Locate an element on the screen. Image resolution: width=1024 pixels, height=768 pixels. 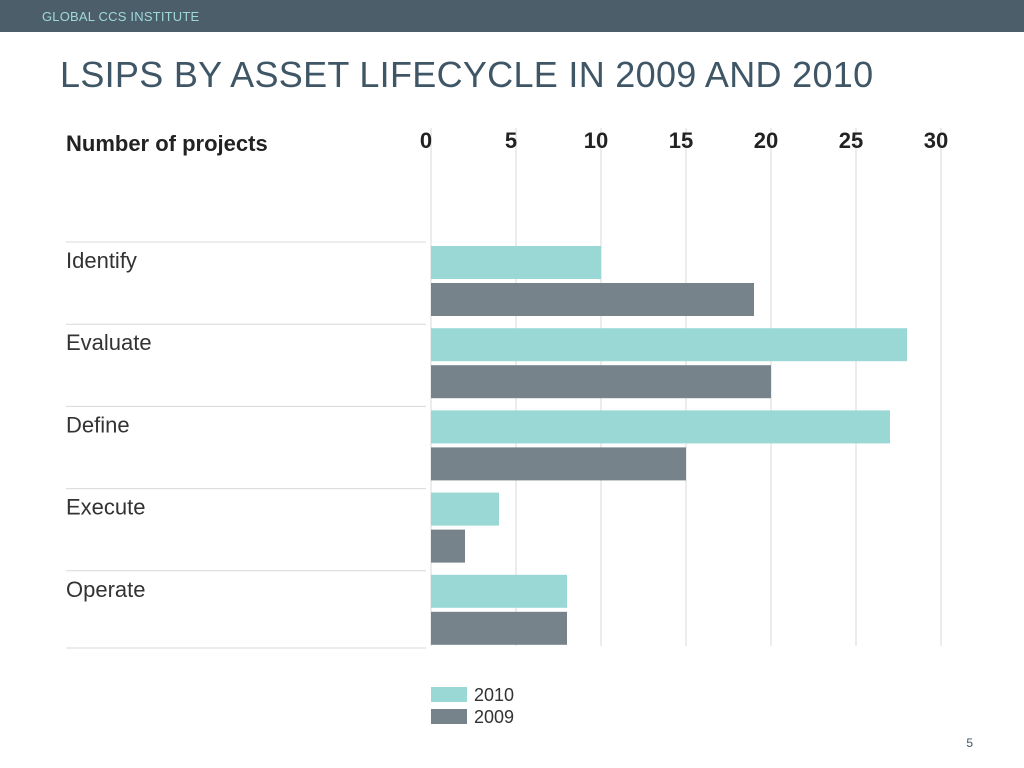
bar-2010-identify is located at coordinates (516, 262).